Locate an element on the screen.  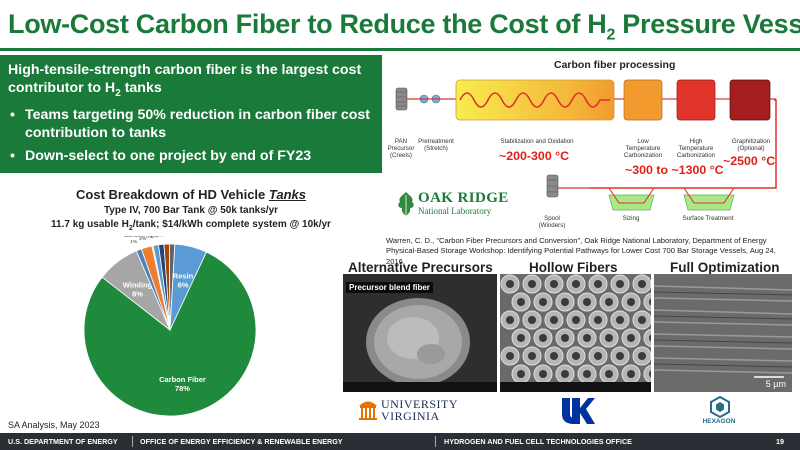
pie-label-full-cure: Full Cure1% is located at coordinates (166, 237).